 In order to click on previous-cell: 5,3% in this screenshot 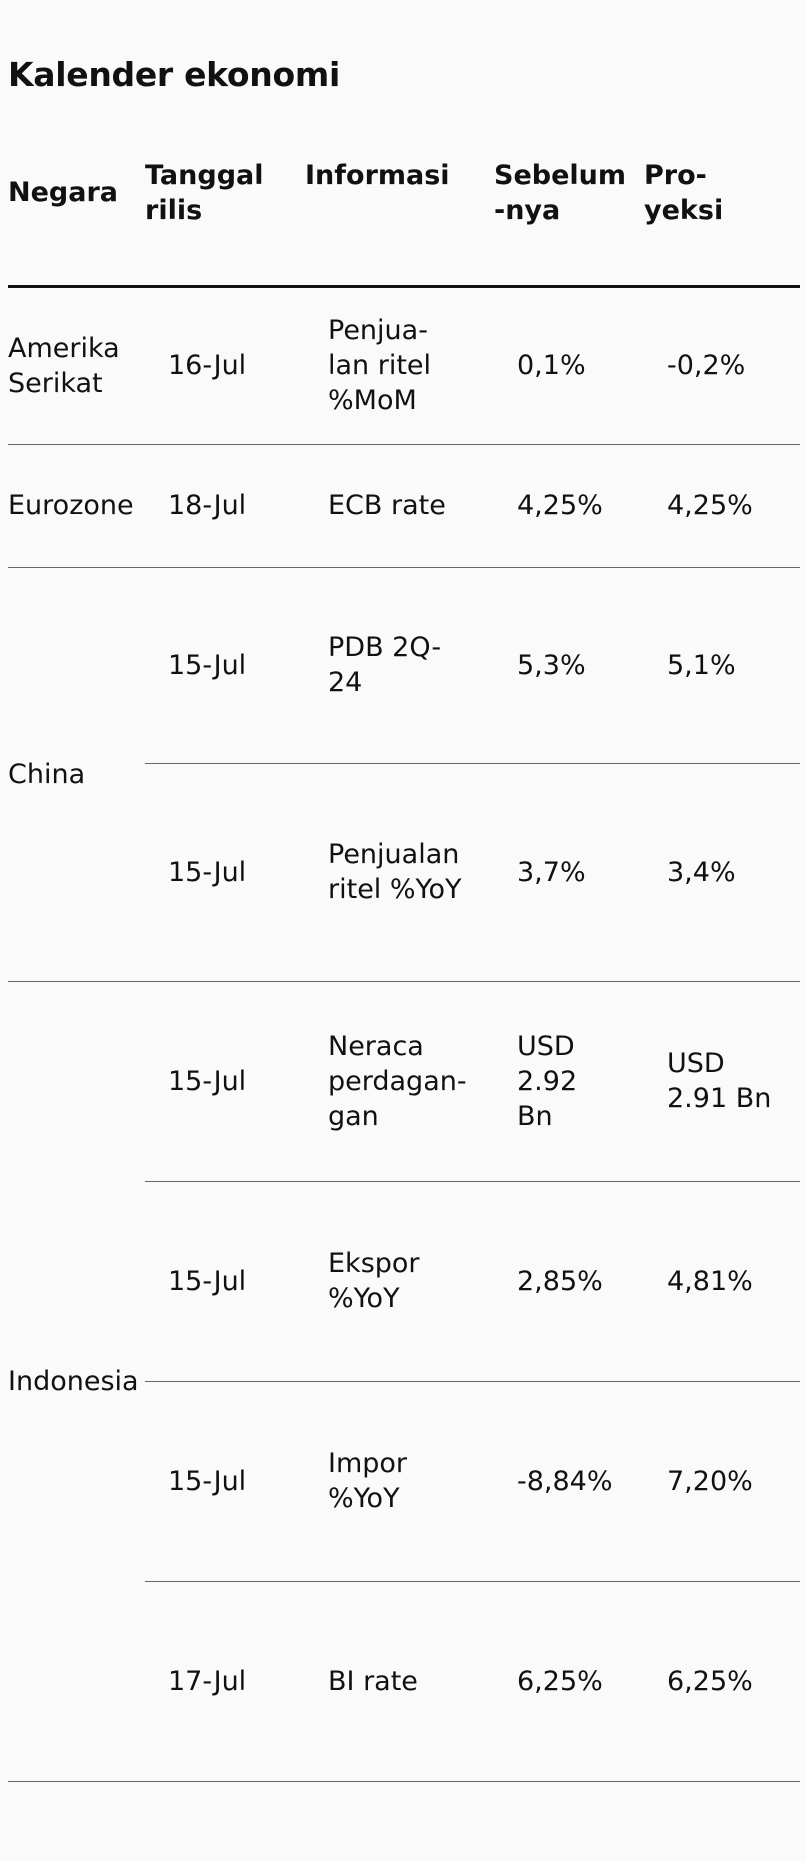, I will do `click(569, 665)`.